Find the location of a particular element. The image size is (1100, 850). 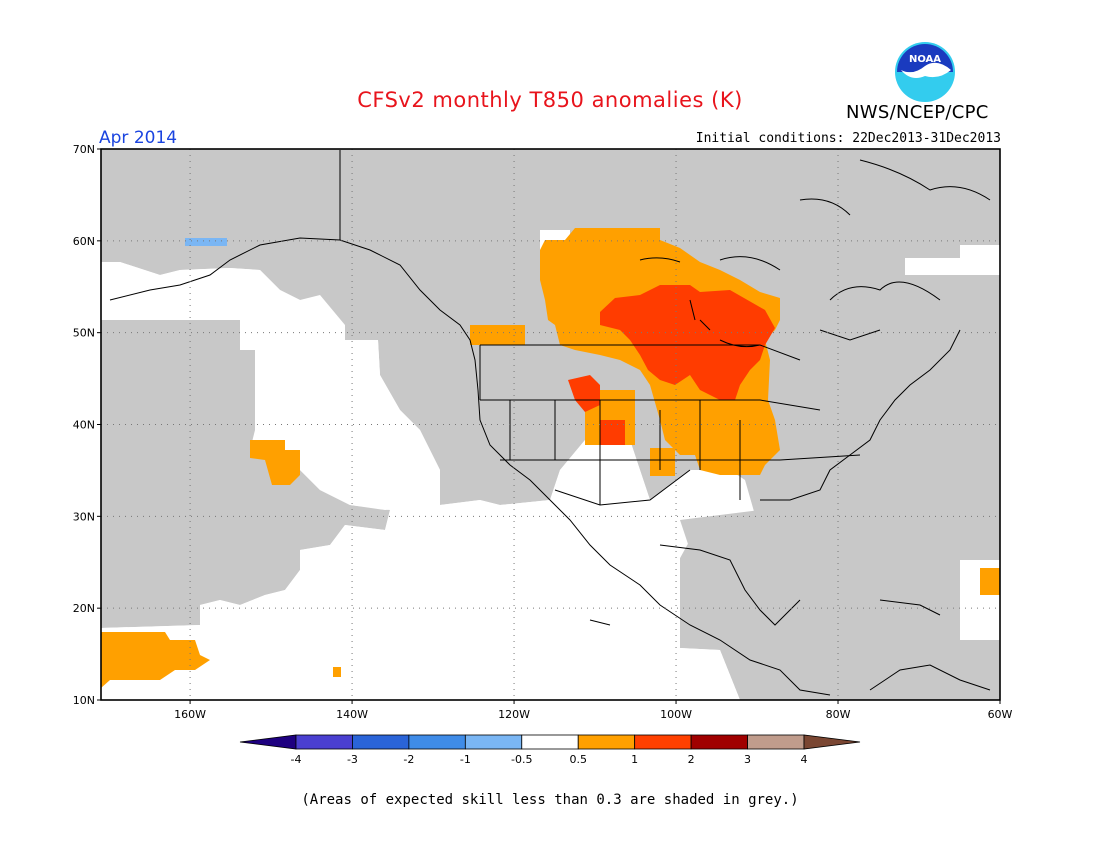

lon-label: 80W is located at coordinates (838, 714).